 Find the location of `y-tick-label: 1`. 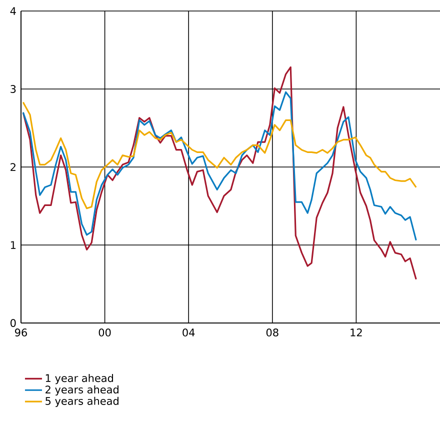

y-tick-label: 1 is located at coordinates (13, 245).